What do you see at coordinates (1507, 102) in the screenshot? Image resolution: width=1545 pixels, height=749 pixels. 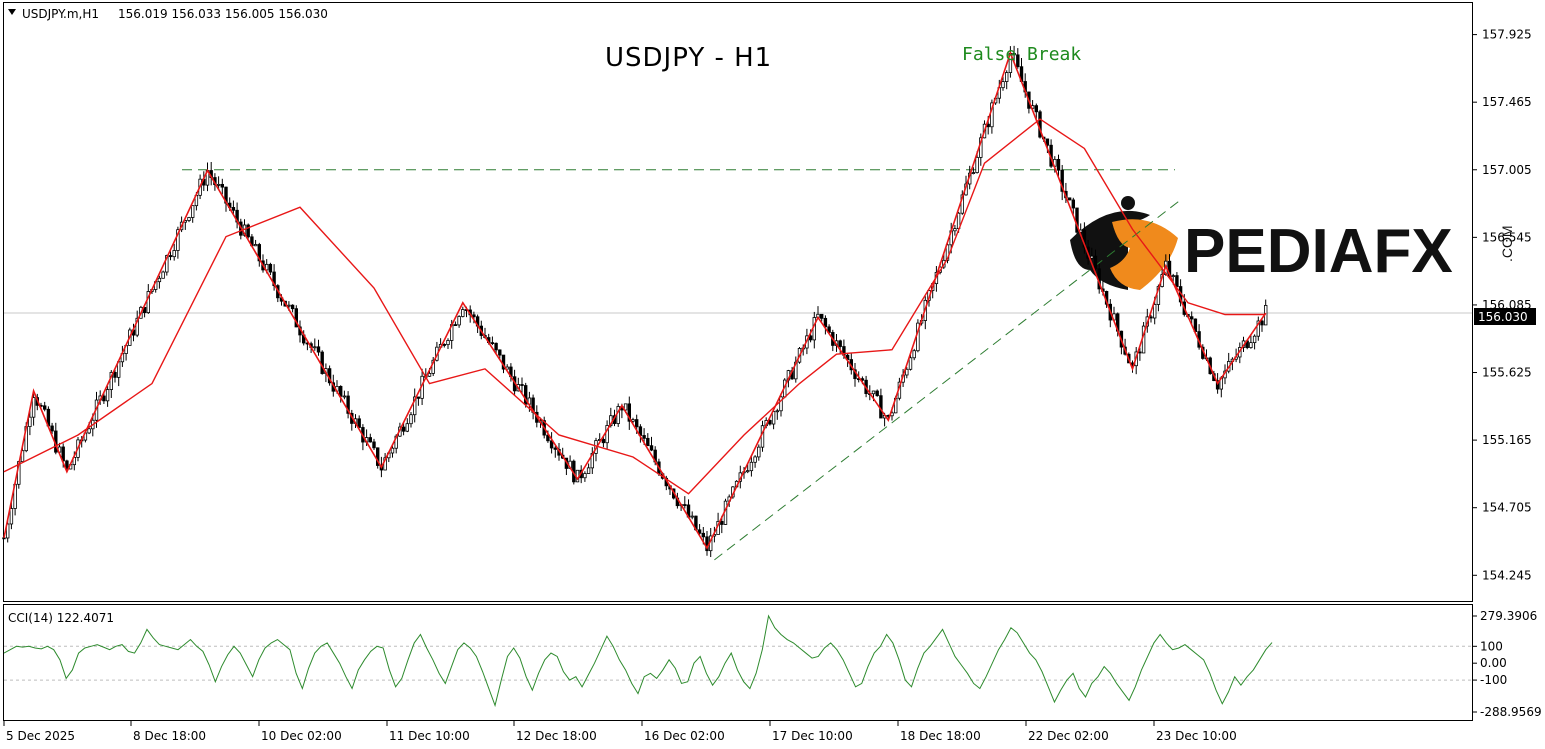 I see `price-tick-label: 157.465` at bounding box center [1507, 102].